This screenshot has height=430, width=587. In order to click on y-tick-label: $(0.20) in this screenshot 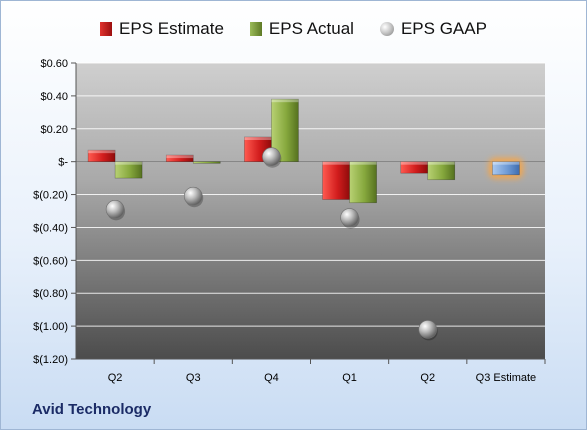, I will do `click(50, 196)`.